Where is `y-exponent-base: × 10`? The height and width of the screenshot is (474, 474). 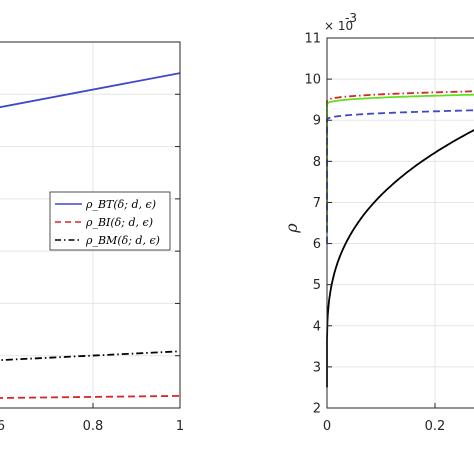 y-exponent-base: × 10 is located at coordinates (338, 26).